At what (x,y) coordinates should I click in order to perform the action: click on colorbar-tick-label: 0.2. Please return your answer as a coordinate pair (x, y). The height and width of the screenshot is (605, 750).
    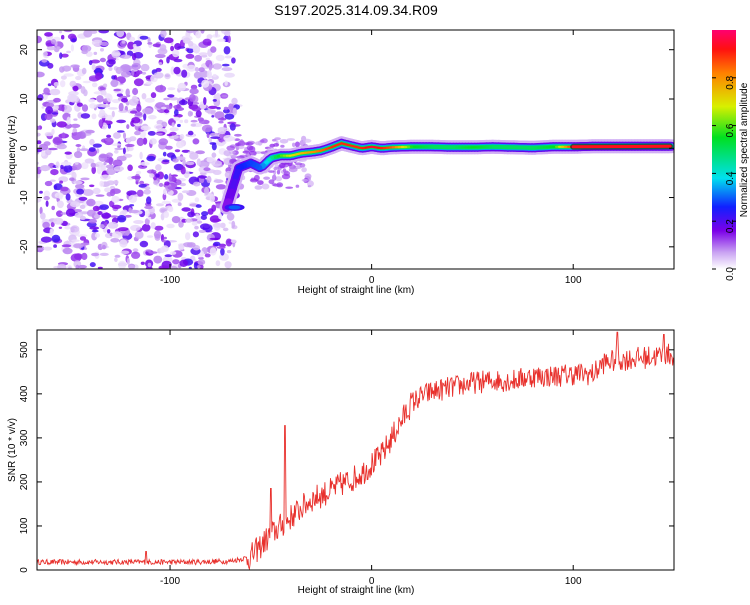
    Looking at the image, I should click on (730, 226).